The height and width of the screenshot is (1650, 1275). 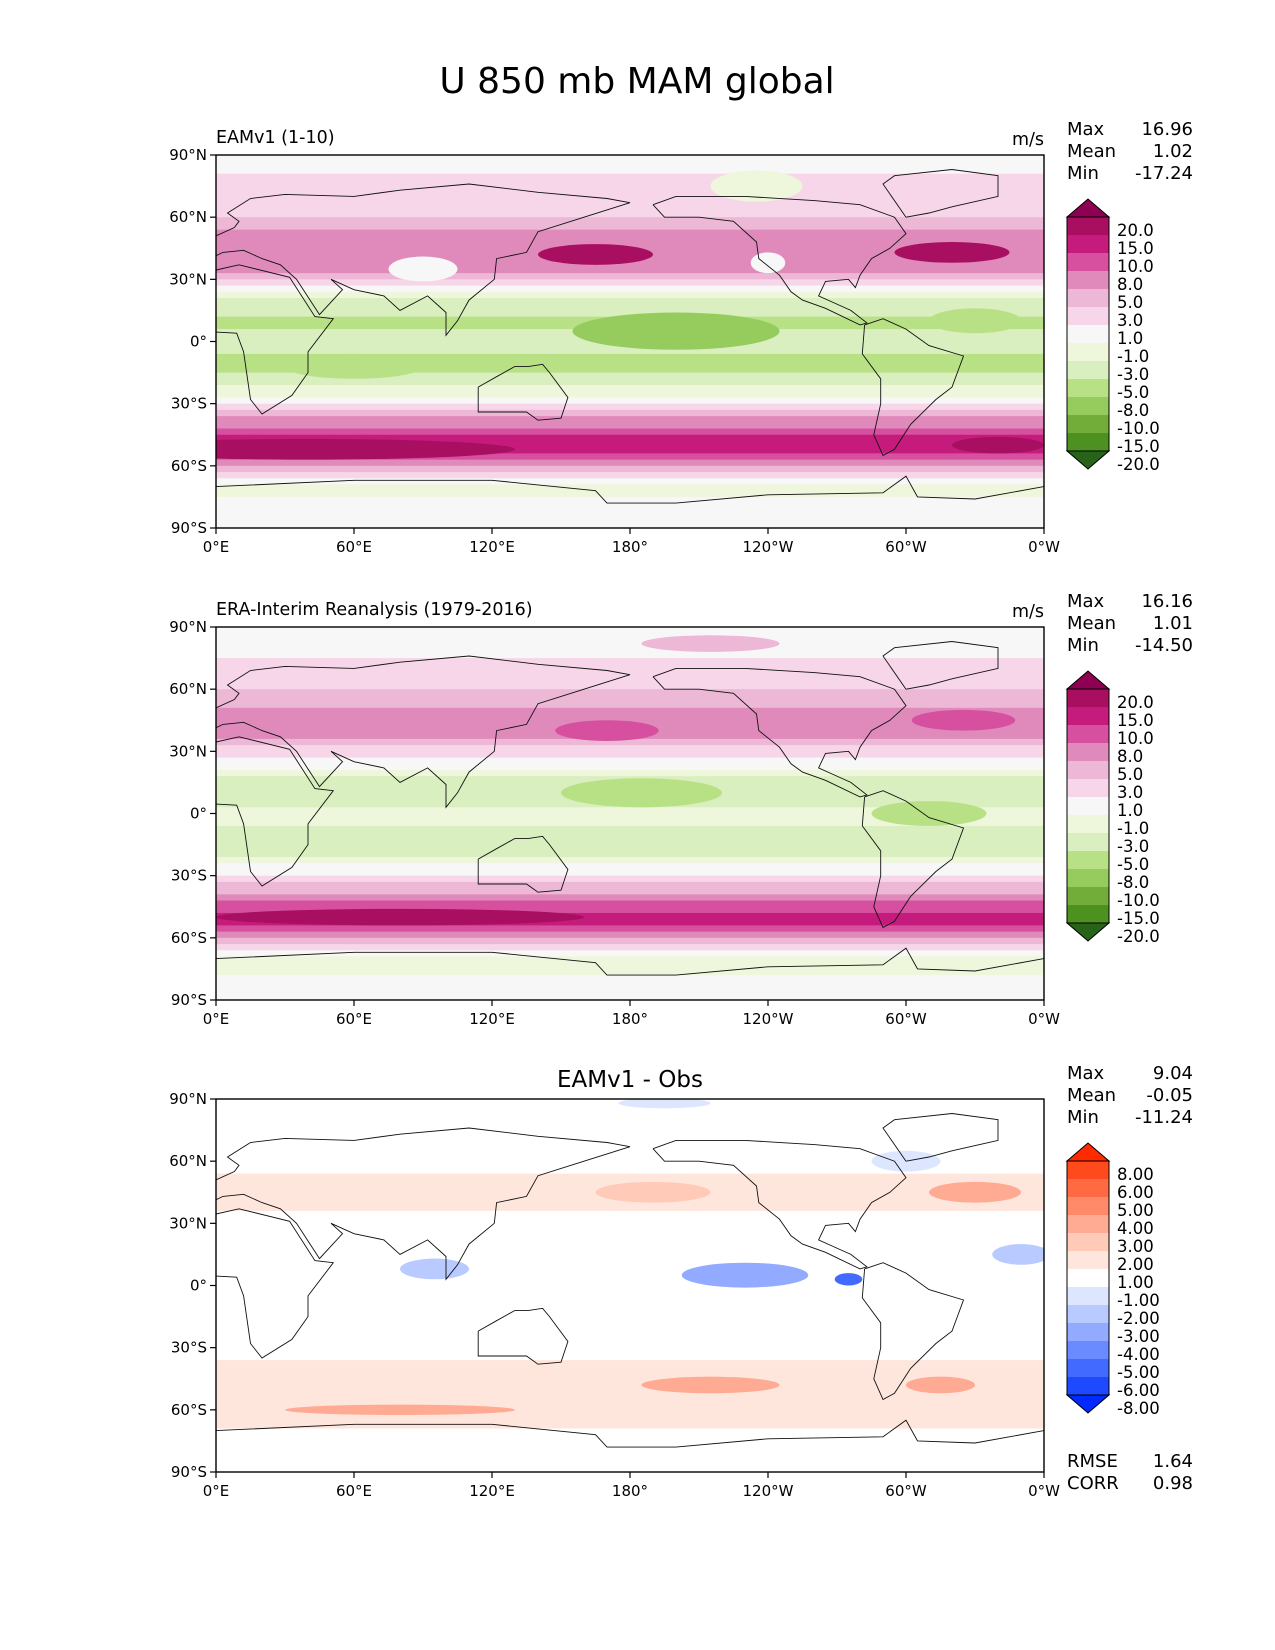 What do you see at coordinates (1088, 1404) in the screenshot?
I see `colorbar-extend-min` at bounding box center [1088, 1404].